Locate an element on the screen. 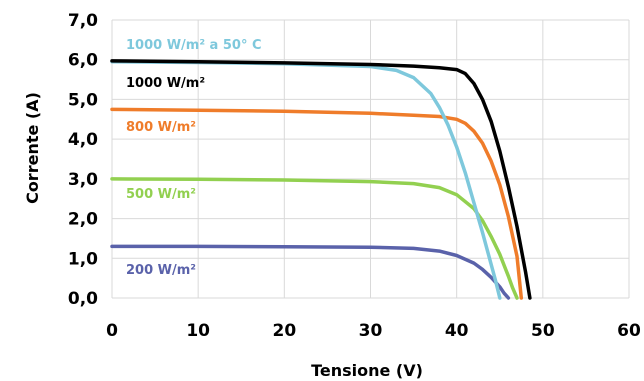  x-tick-label: 60 is located at coordinates (629, 331).